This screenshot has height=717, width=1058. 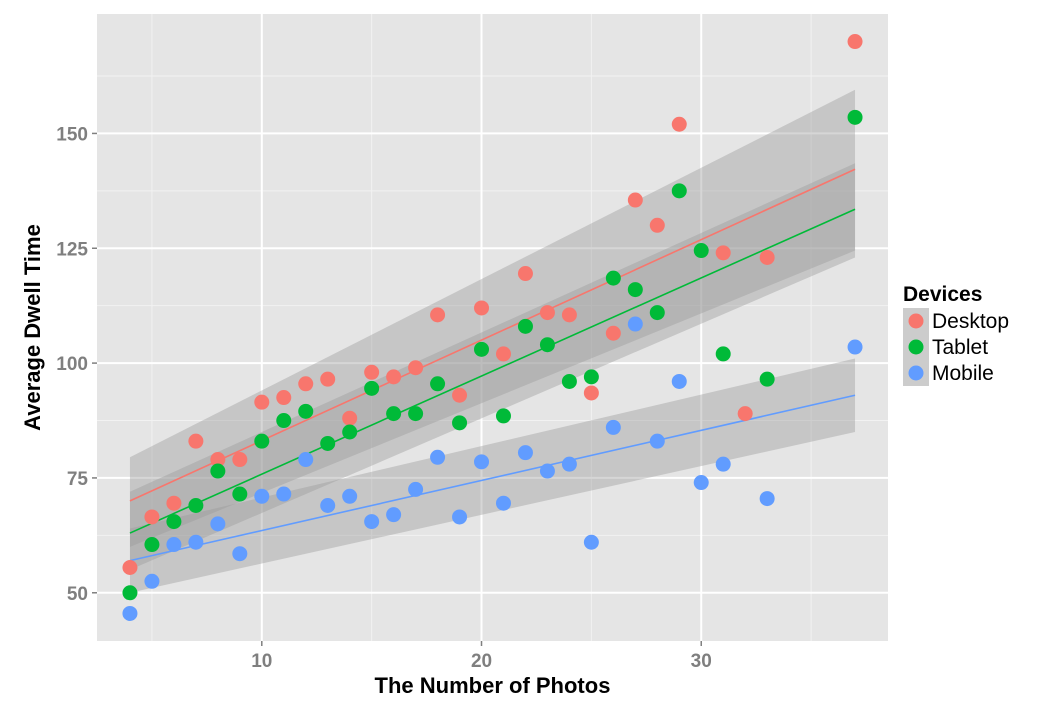 I want to click on legend-label-desktop: Desktop, so click(x=970, y=321).